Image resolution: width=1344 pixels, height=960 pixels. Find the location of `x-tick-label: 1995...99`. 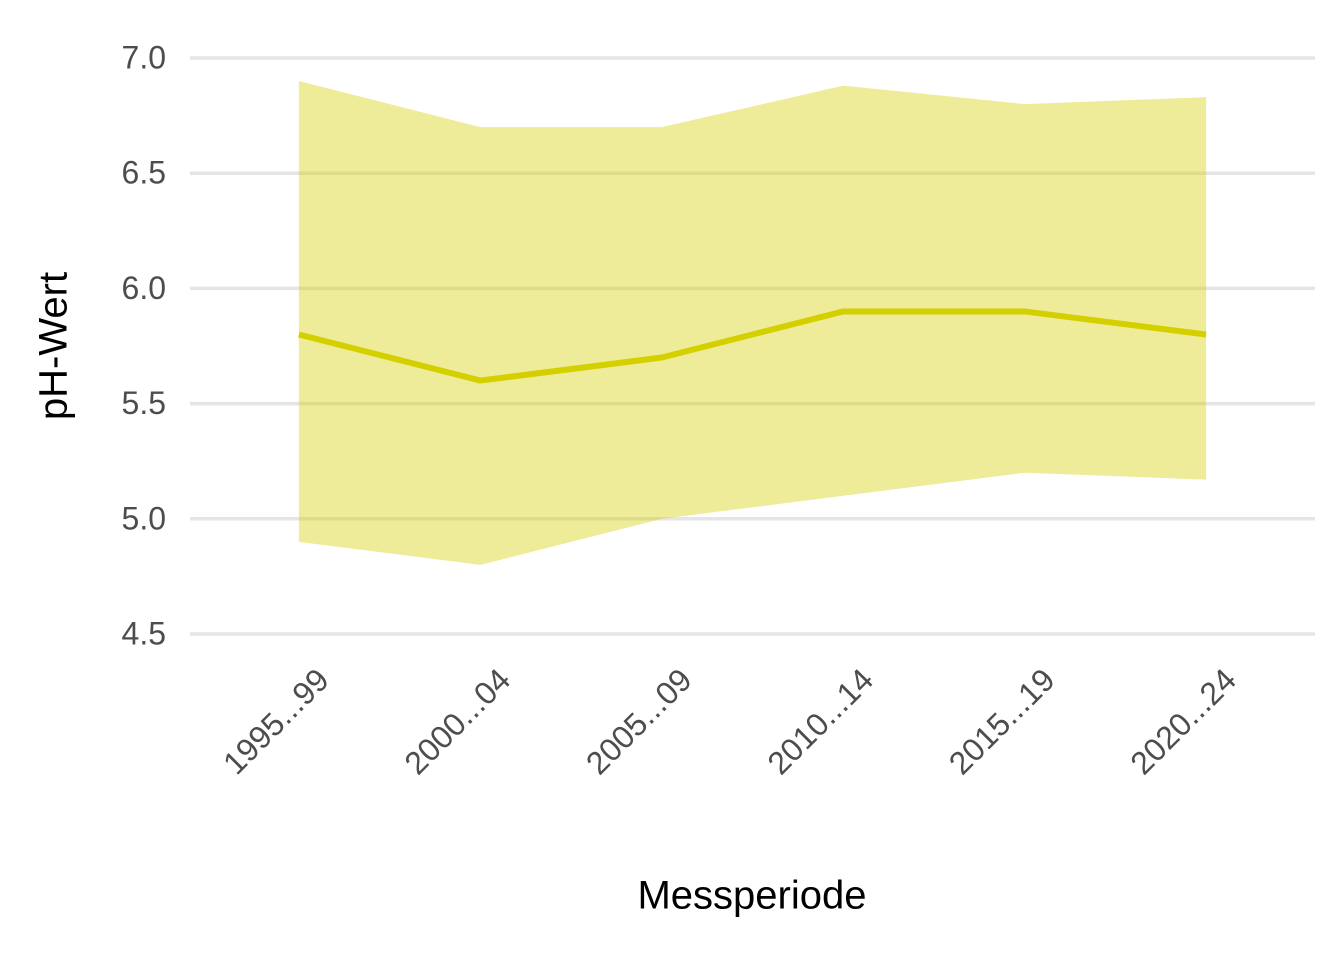

x-tick-label: 1995...99 is located at coordinates (276, 721).